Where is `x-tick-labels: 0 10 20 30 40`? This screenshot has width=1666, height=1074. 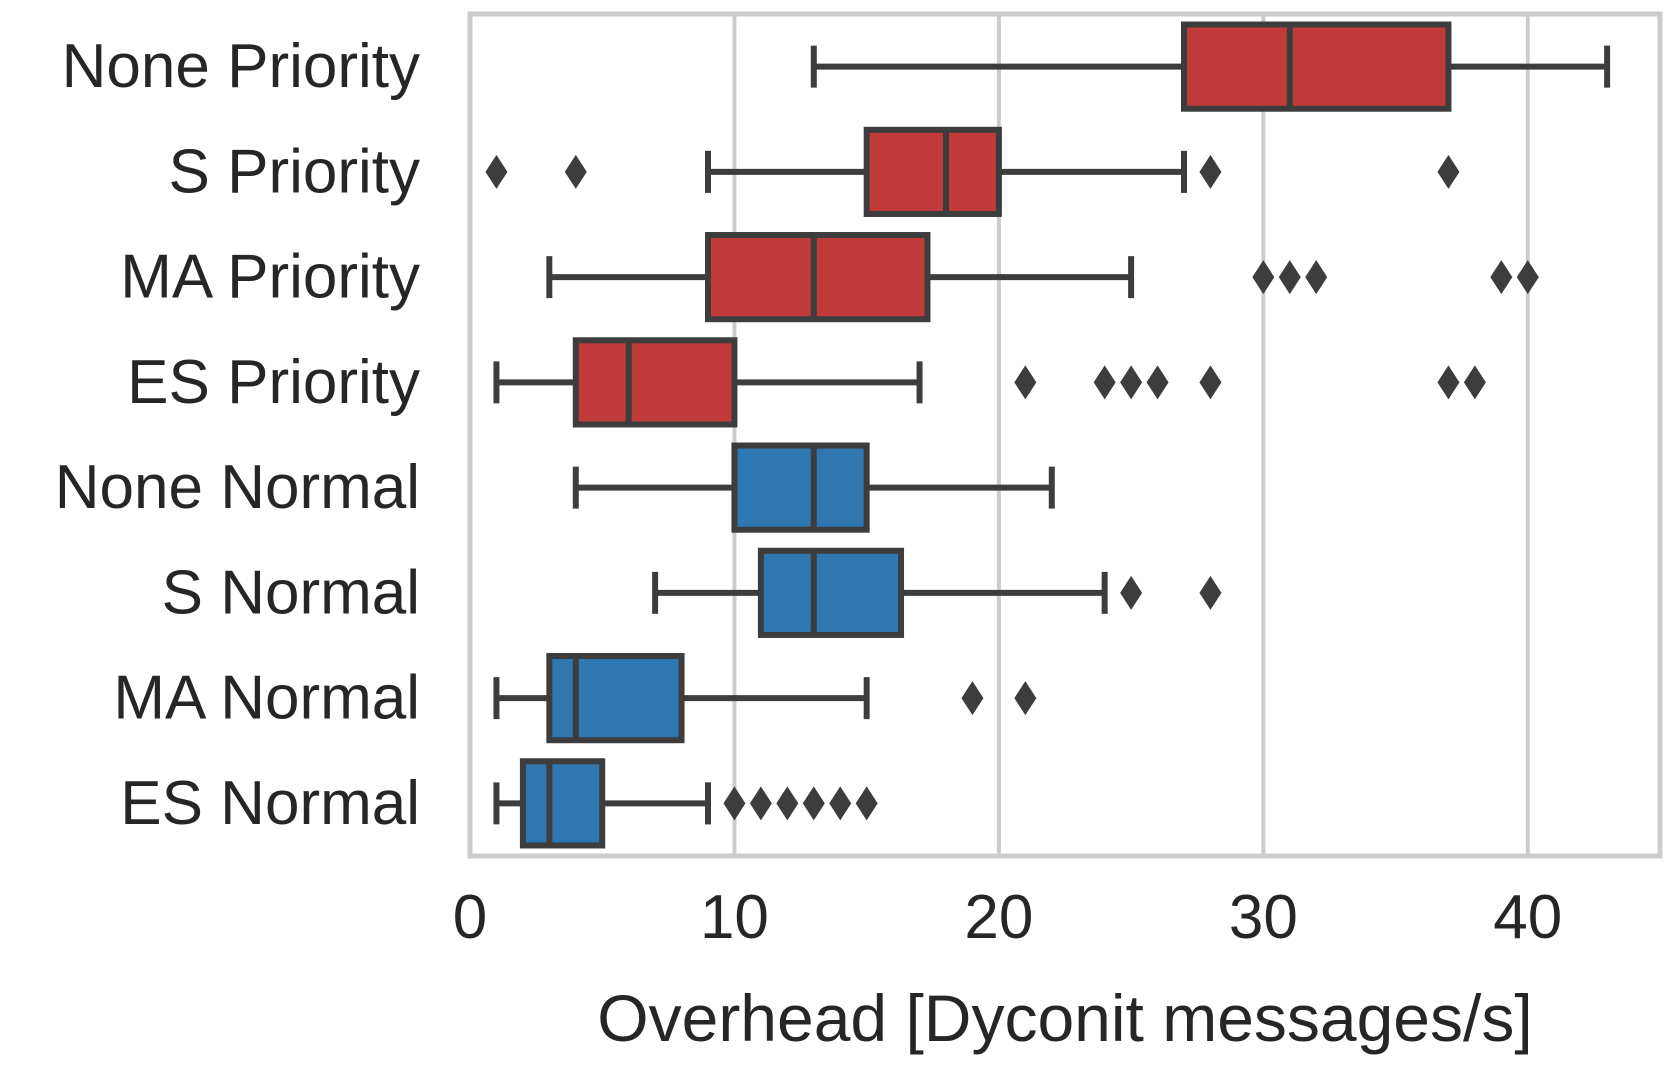
x-tick-labels: 0 10 20 30 40 is located at coordinates (1008, 917).